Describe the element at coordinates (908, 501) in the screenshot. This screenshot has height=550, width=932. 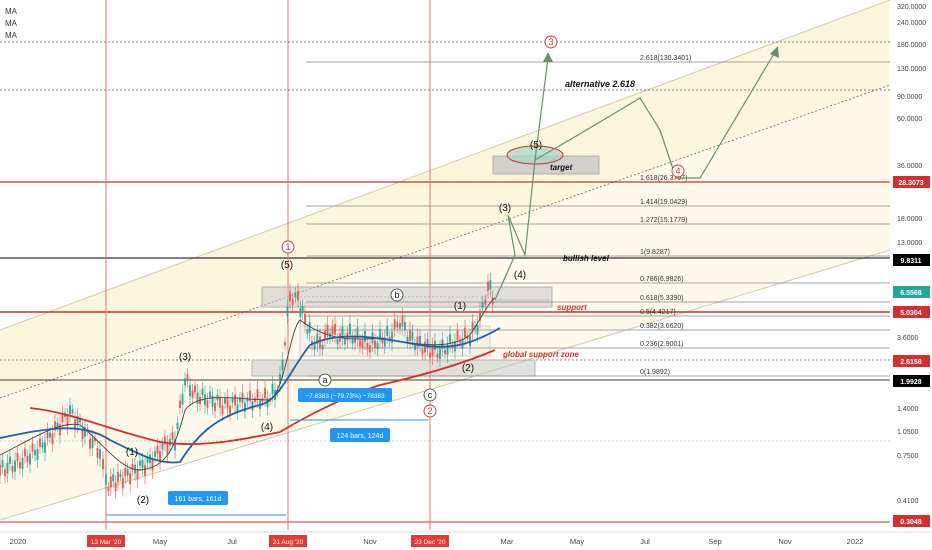
I see `price-tick: 0.4100` at that location.